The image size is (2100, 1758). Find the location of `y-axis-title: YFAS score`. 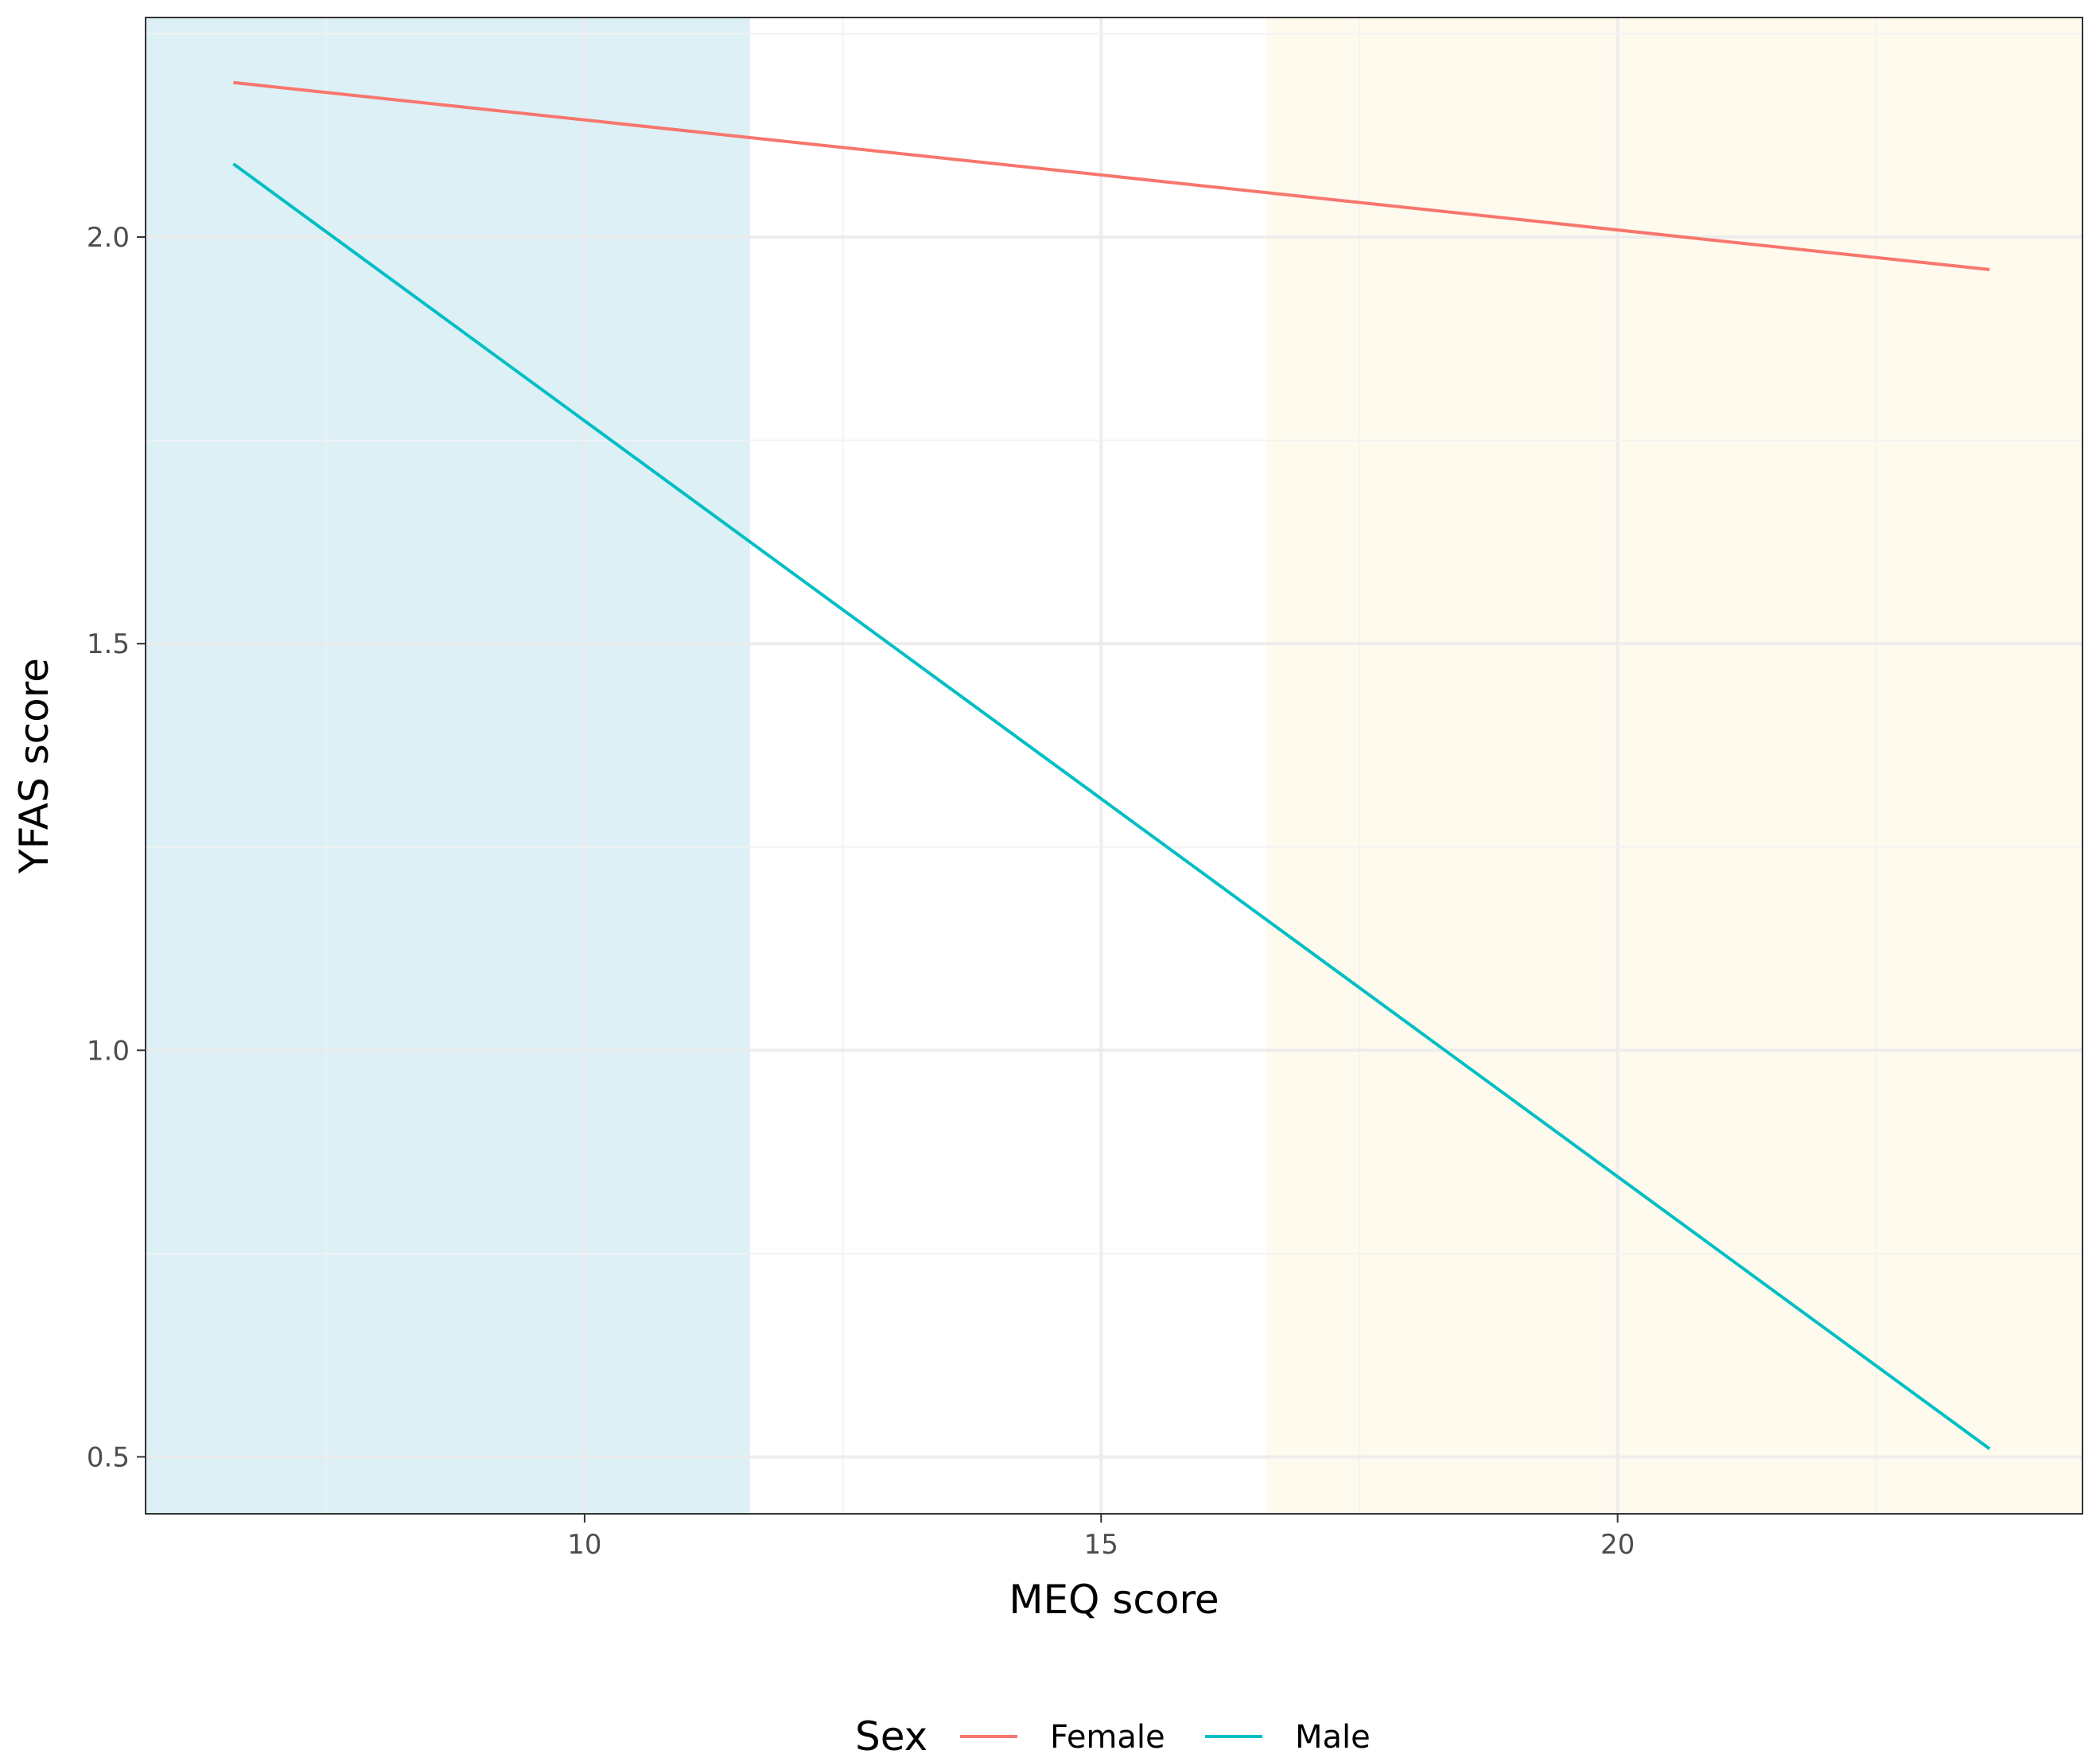

y-axis-title: YFAS score is located at coordinates (34, 766).